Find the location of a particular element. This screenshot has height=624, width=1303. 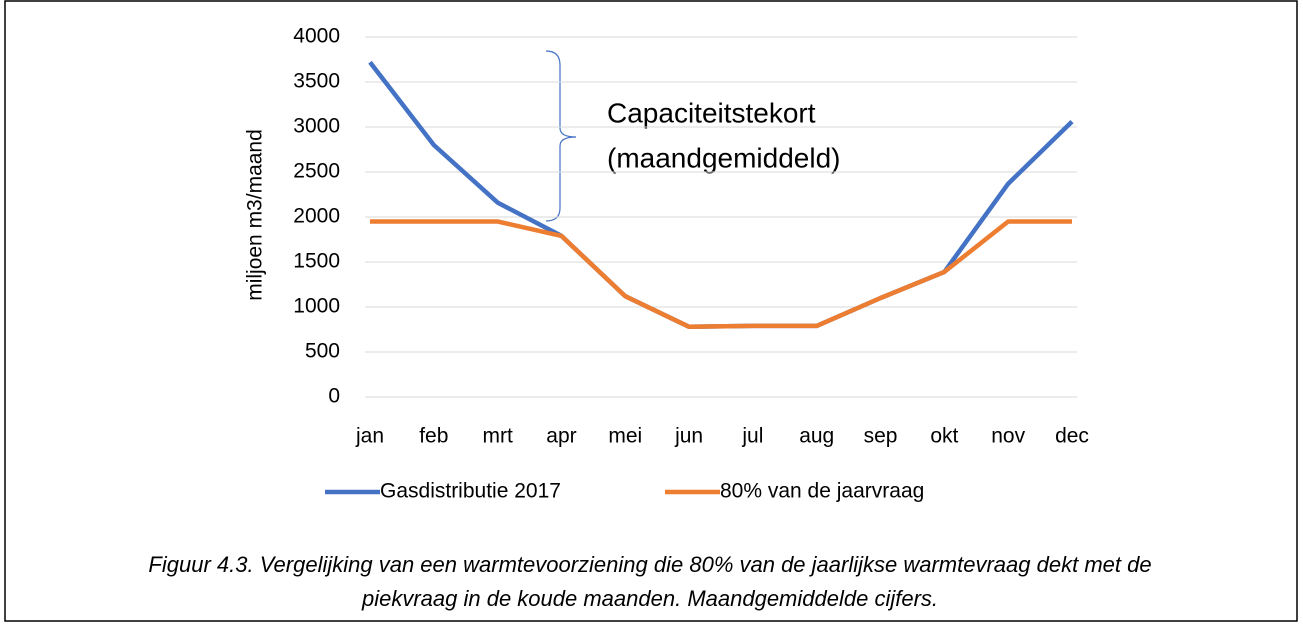

legend-label: 80% van de jaarvraag is located at coordinates (822, 491).